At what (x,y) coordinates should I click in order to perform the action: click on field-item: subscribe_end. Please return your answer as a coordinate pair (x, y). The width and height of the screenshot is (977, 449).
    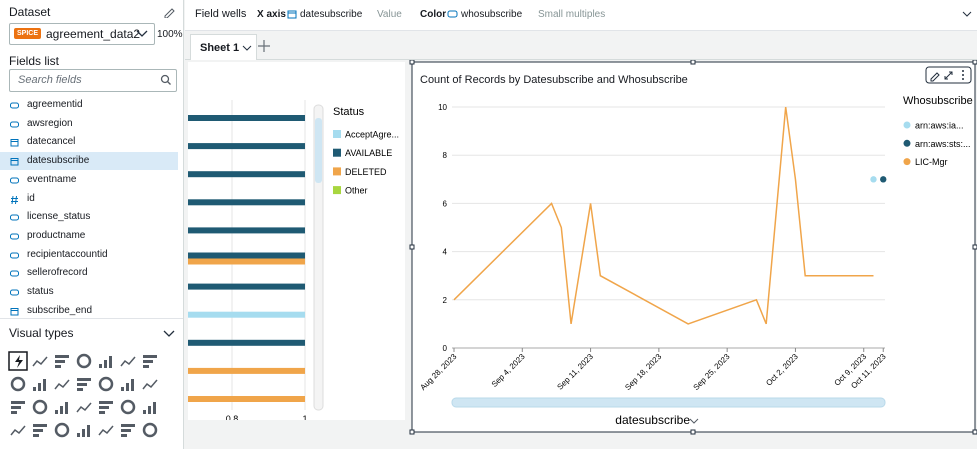
    Looking at the image, I should click on (89, 311).